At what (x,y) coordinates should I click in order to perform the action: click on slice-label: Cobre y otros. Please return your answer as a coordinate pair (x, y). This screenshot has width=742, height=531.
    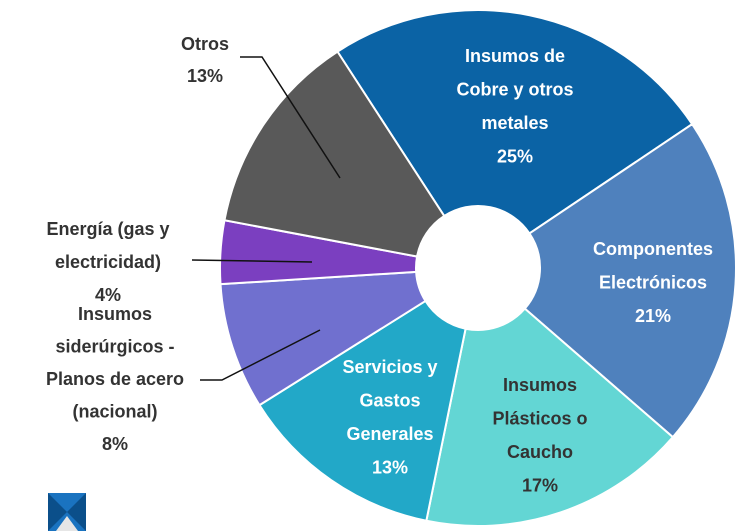
    Looking at the image, I should click on (514, 89).